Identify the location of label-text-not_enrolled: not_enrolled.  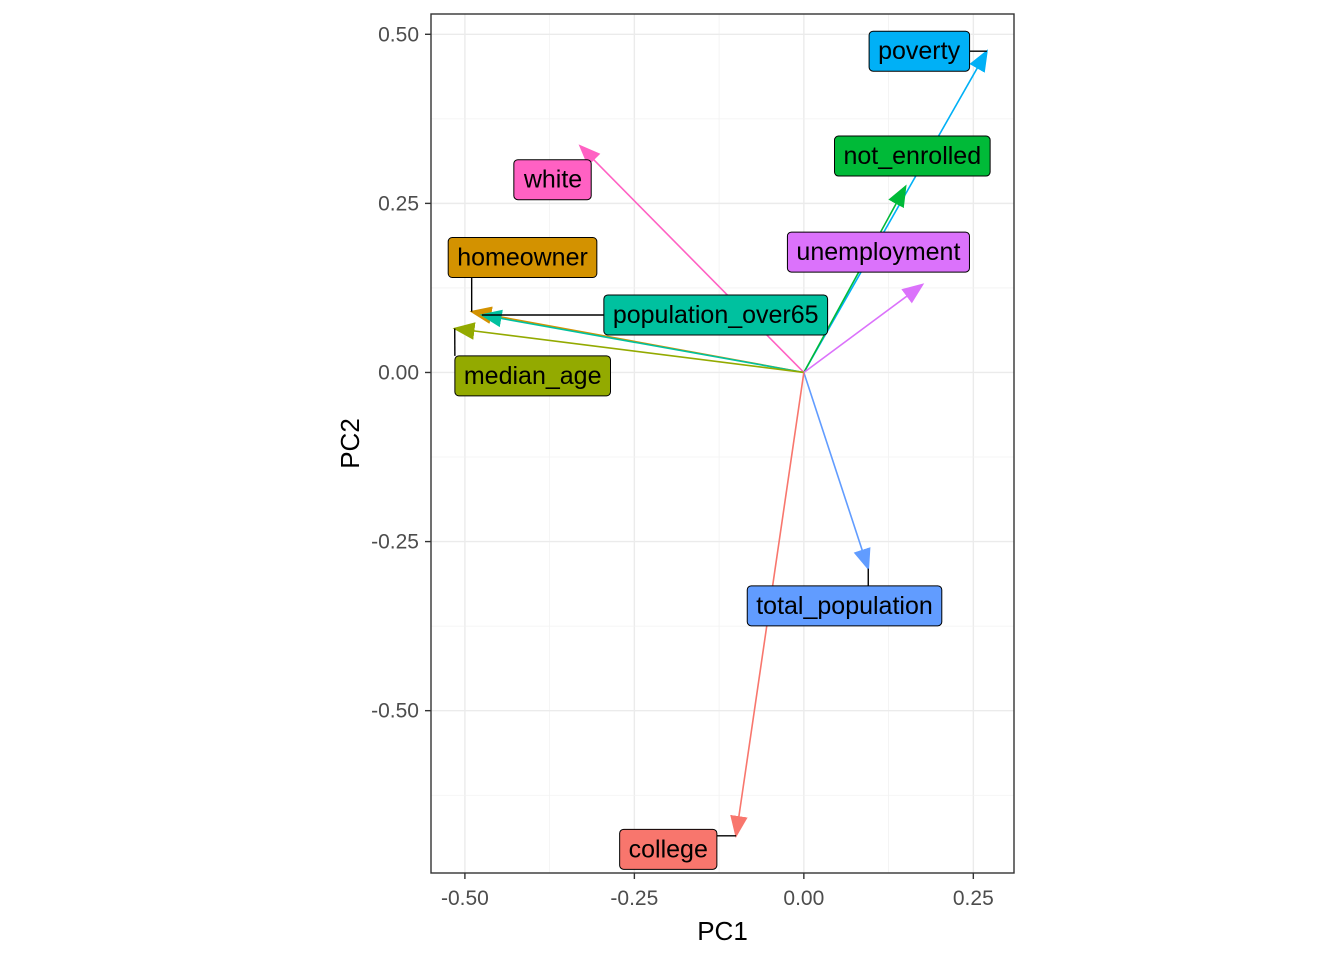
(913, 156).